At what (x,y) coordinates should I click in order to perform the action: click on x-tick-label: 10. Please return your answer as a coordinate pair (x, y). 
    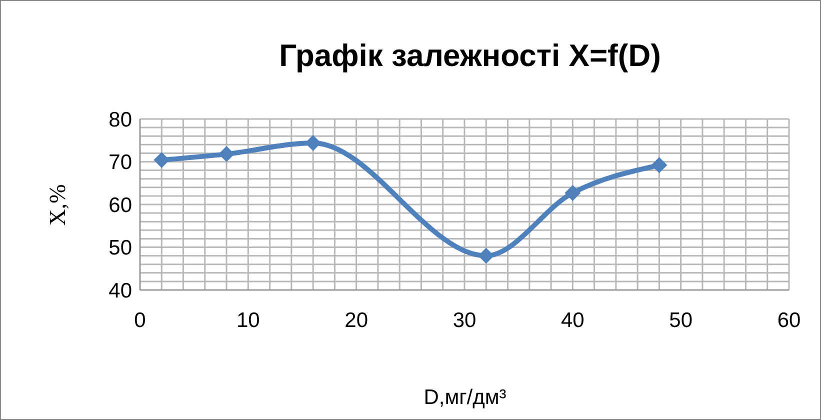
    Looking at the image, I should click on (248, 320).